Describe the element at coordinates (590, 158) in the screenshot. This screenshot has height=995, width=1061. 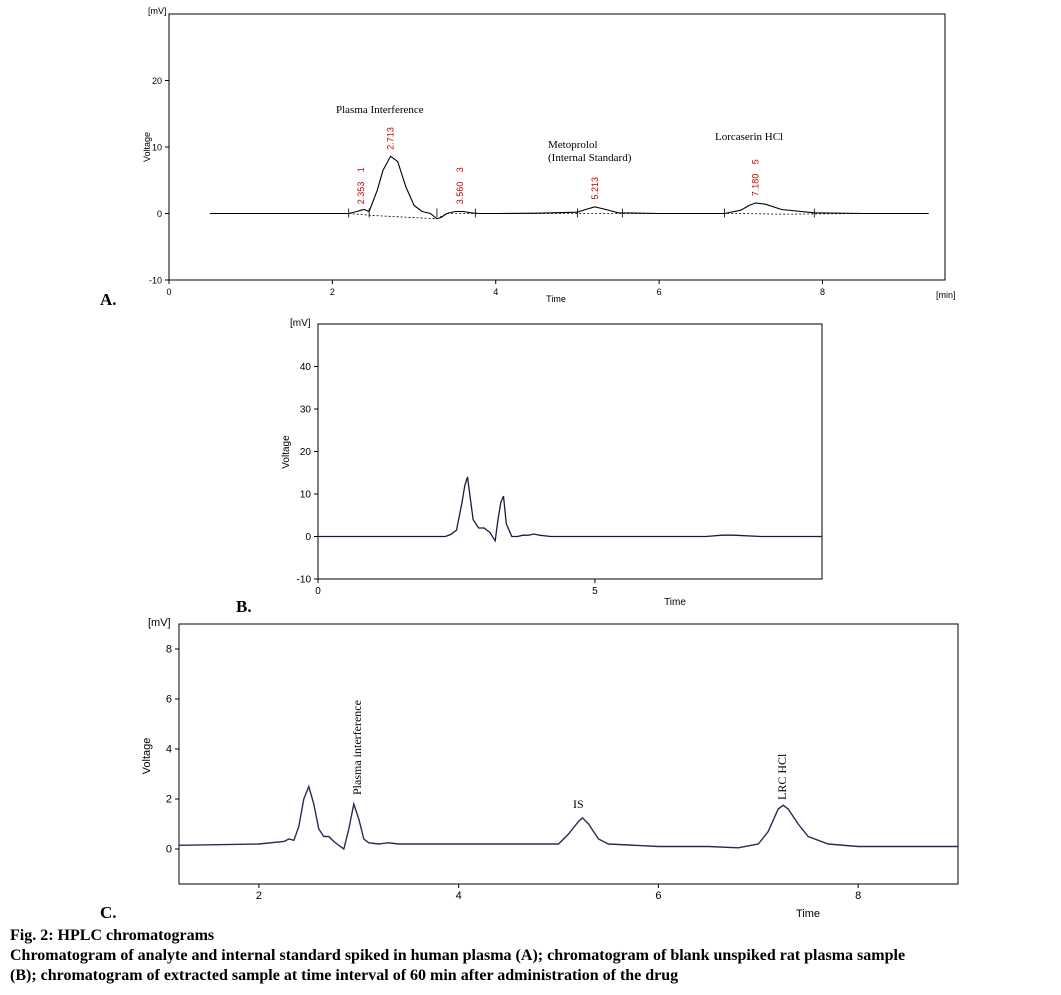
I see `annotation-internal-standard: (Internal Standard)` at that location.